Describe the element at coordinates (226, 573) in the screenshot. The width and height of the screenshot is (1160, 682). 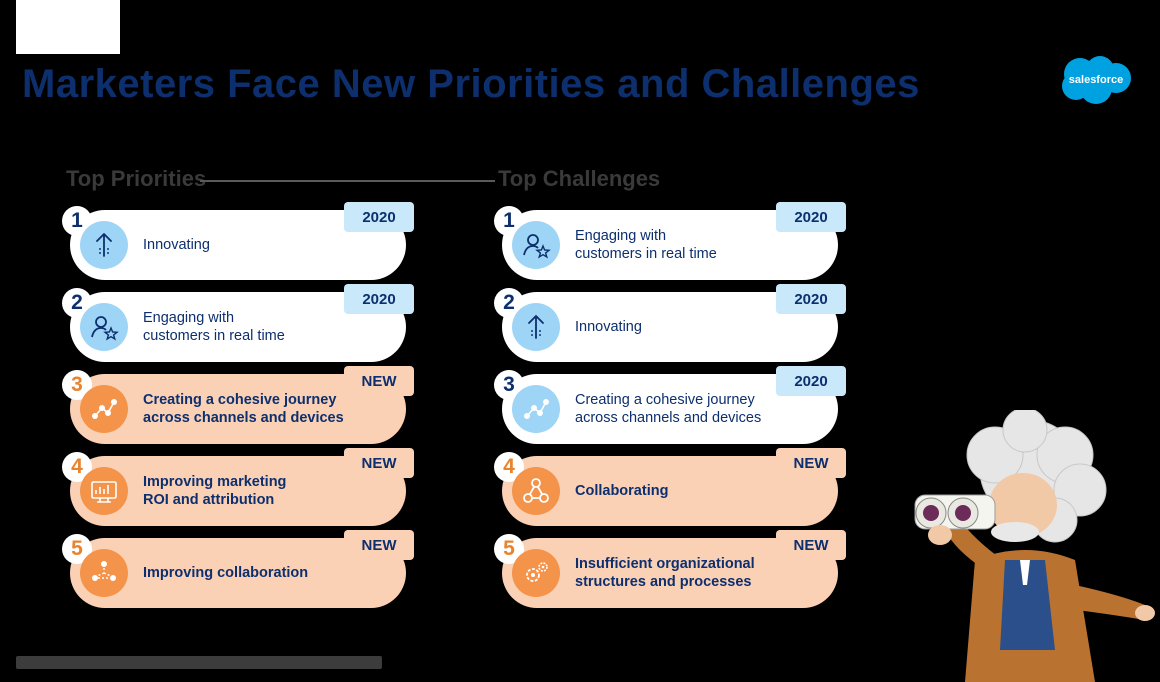
I see `priority-label: Improving collaboration` at that location.